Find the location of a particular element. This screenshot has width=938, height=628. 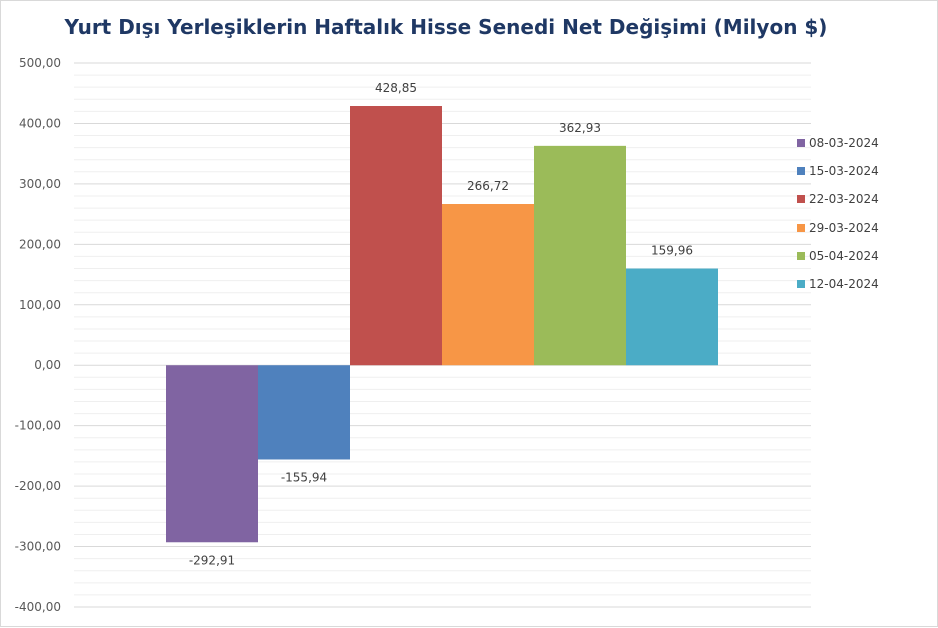

legend-item: 05-04-2024 is located at coordinates (838, 256).